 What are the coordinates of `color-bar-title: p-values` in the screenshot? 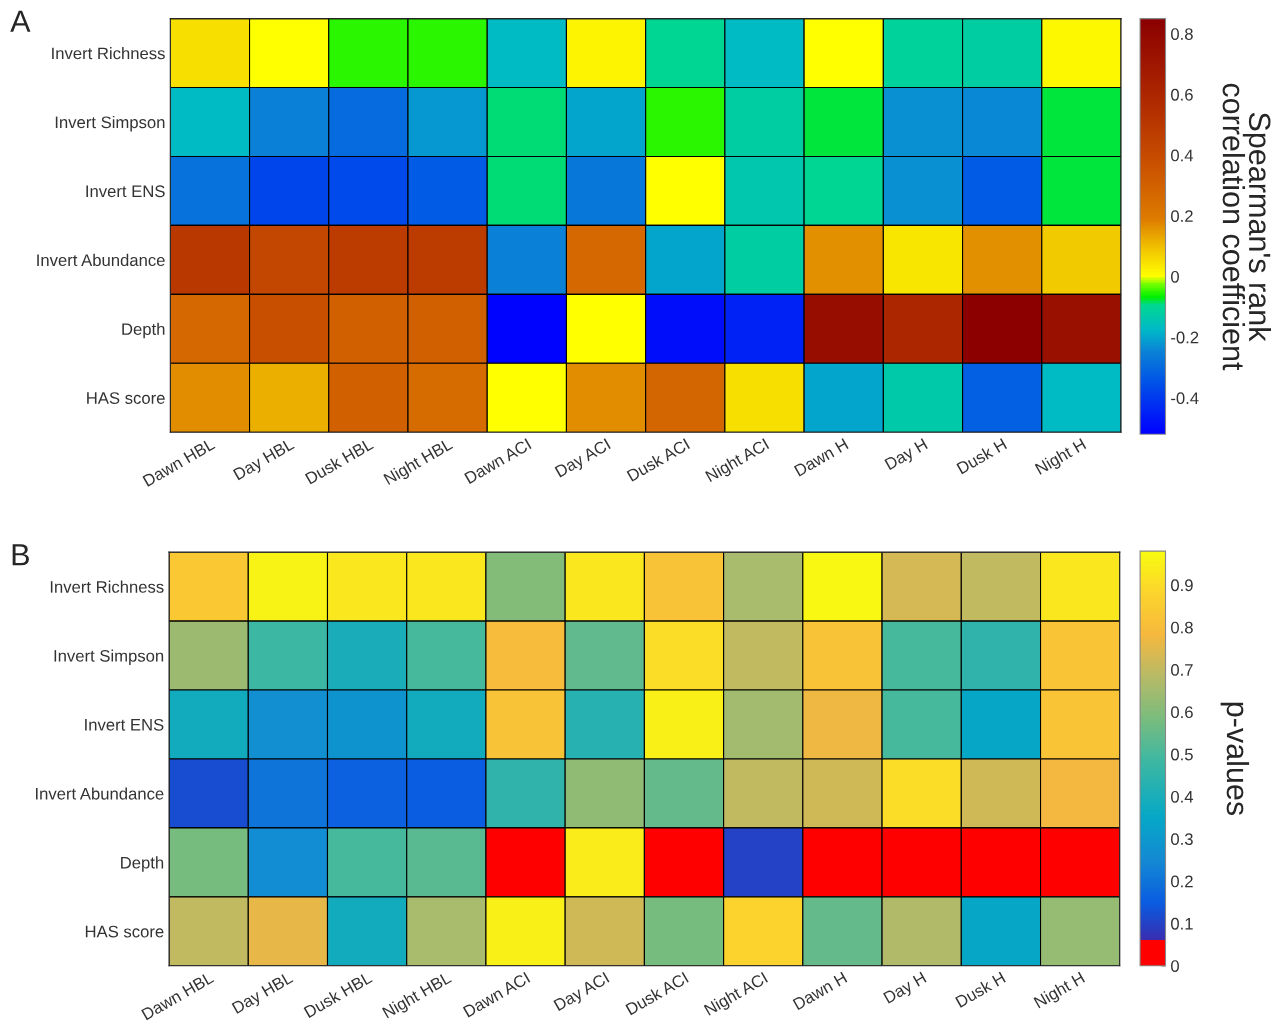 It's located at (1235, 759).